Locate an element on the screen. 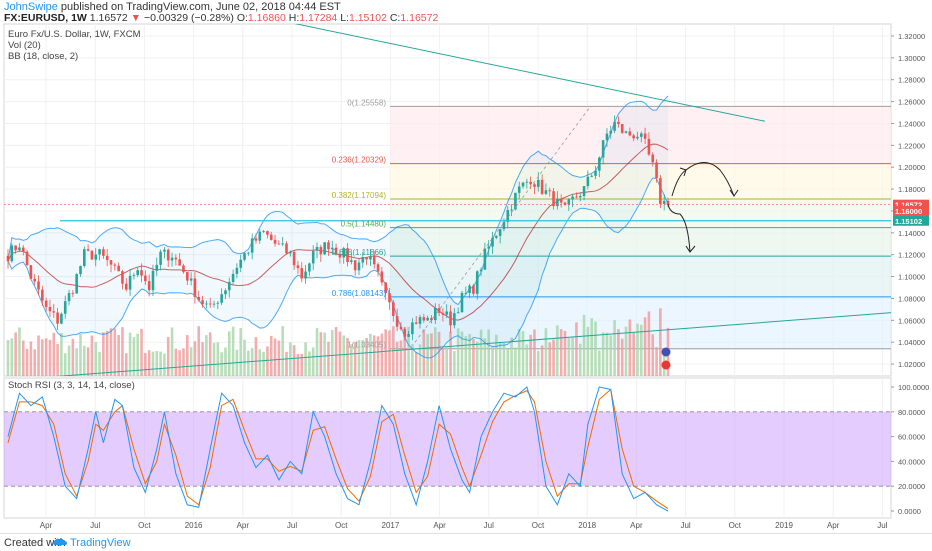 The image size is (932, 551). x-tick-label: Oct is located at coordinates (341, 525).